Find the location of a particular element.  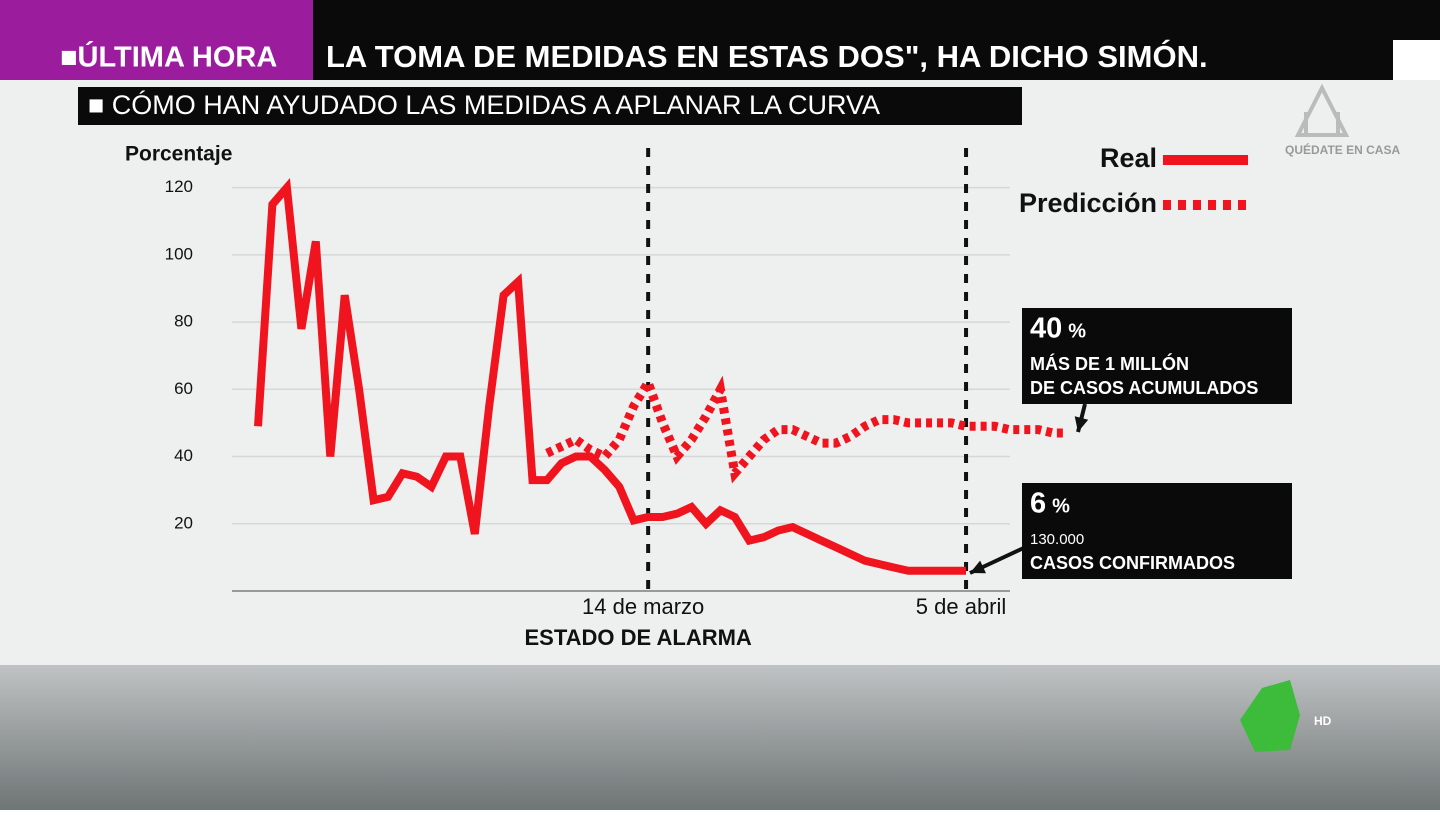

event-label: ESTADO DE ALARMA is located at coordinates (637, 637).